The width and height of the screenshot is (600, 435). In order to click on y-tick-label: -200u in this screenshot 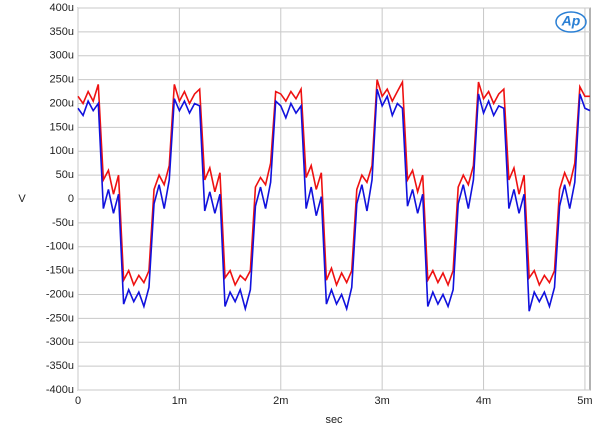, I will do `click(60, 294)`.